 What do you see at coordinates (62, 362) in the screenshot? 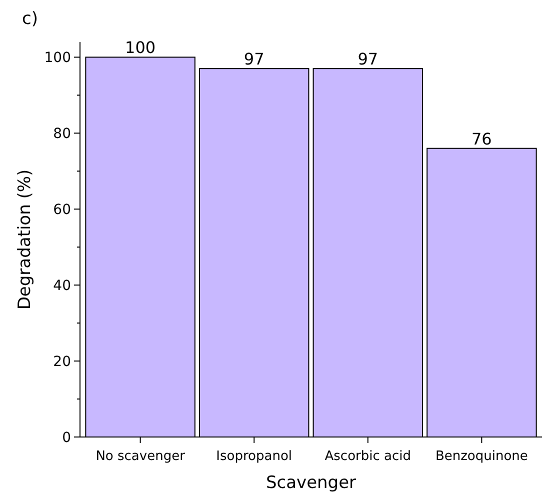
I see `y-tick-label: 20` at bounding box center [62, 362].